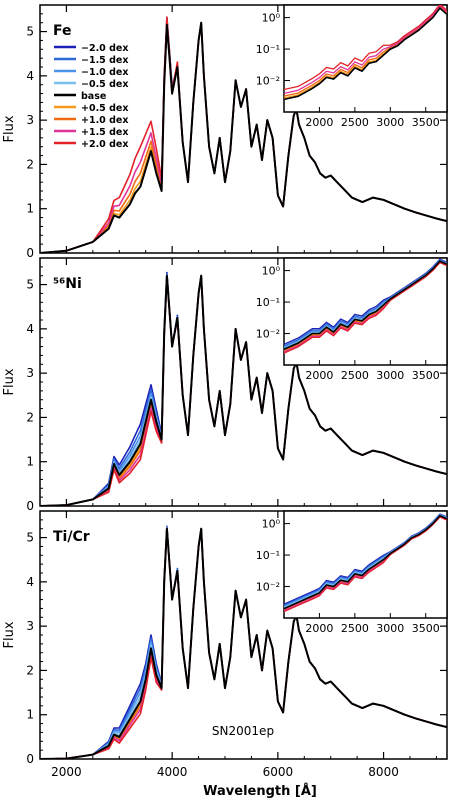 The height and width of the screenshot is (804, 452). Describe the element at coordinates (243, 731) in the screenshot. I see `object-annotation: SN2001ep` at that location.